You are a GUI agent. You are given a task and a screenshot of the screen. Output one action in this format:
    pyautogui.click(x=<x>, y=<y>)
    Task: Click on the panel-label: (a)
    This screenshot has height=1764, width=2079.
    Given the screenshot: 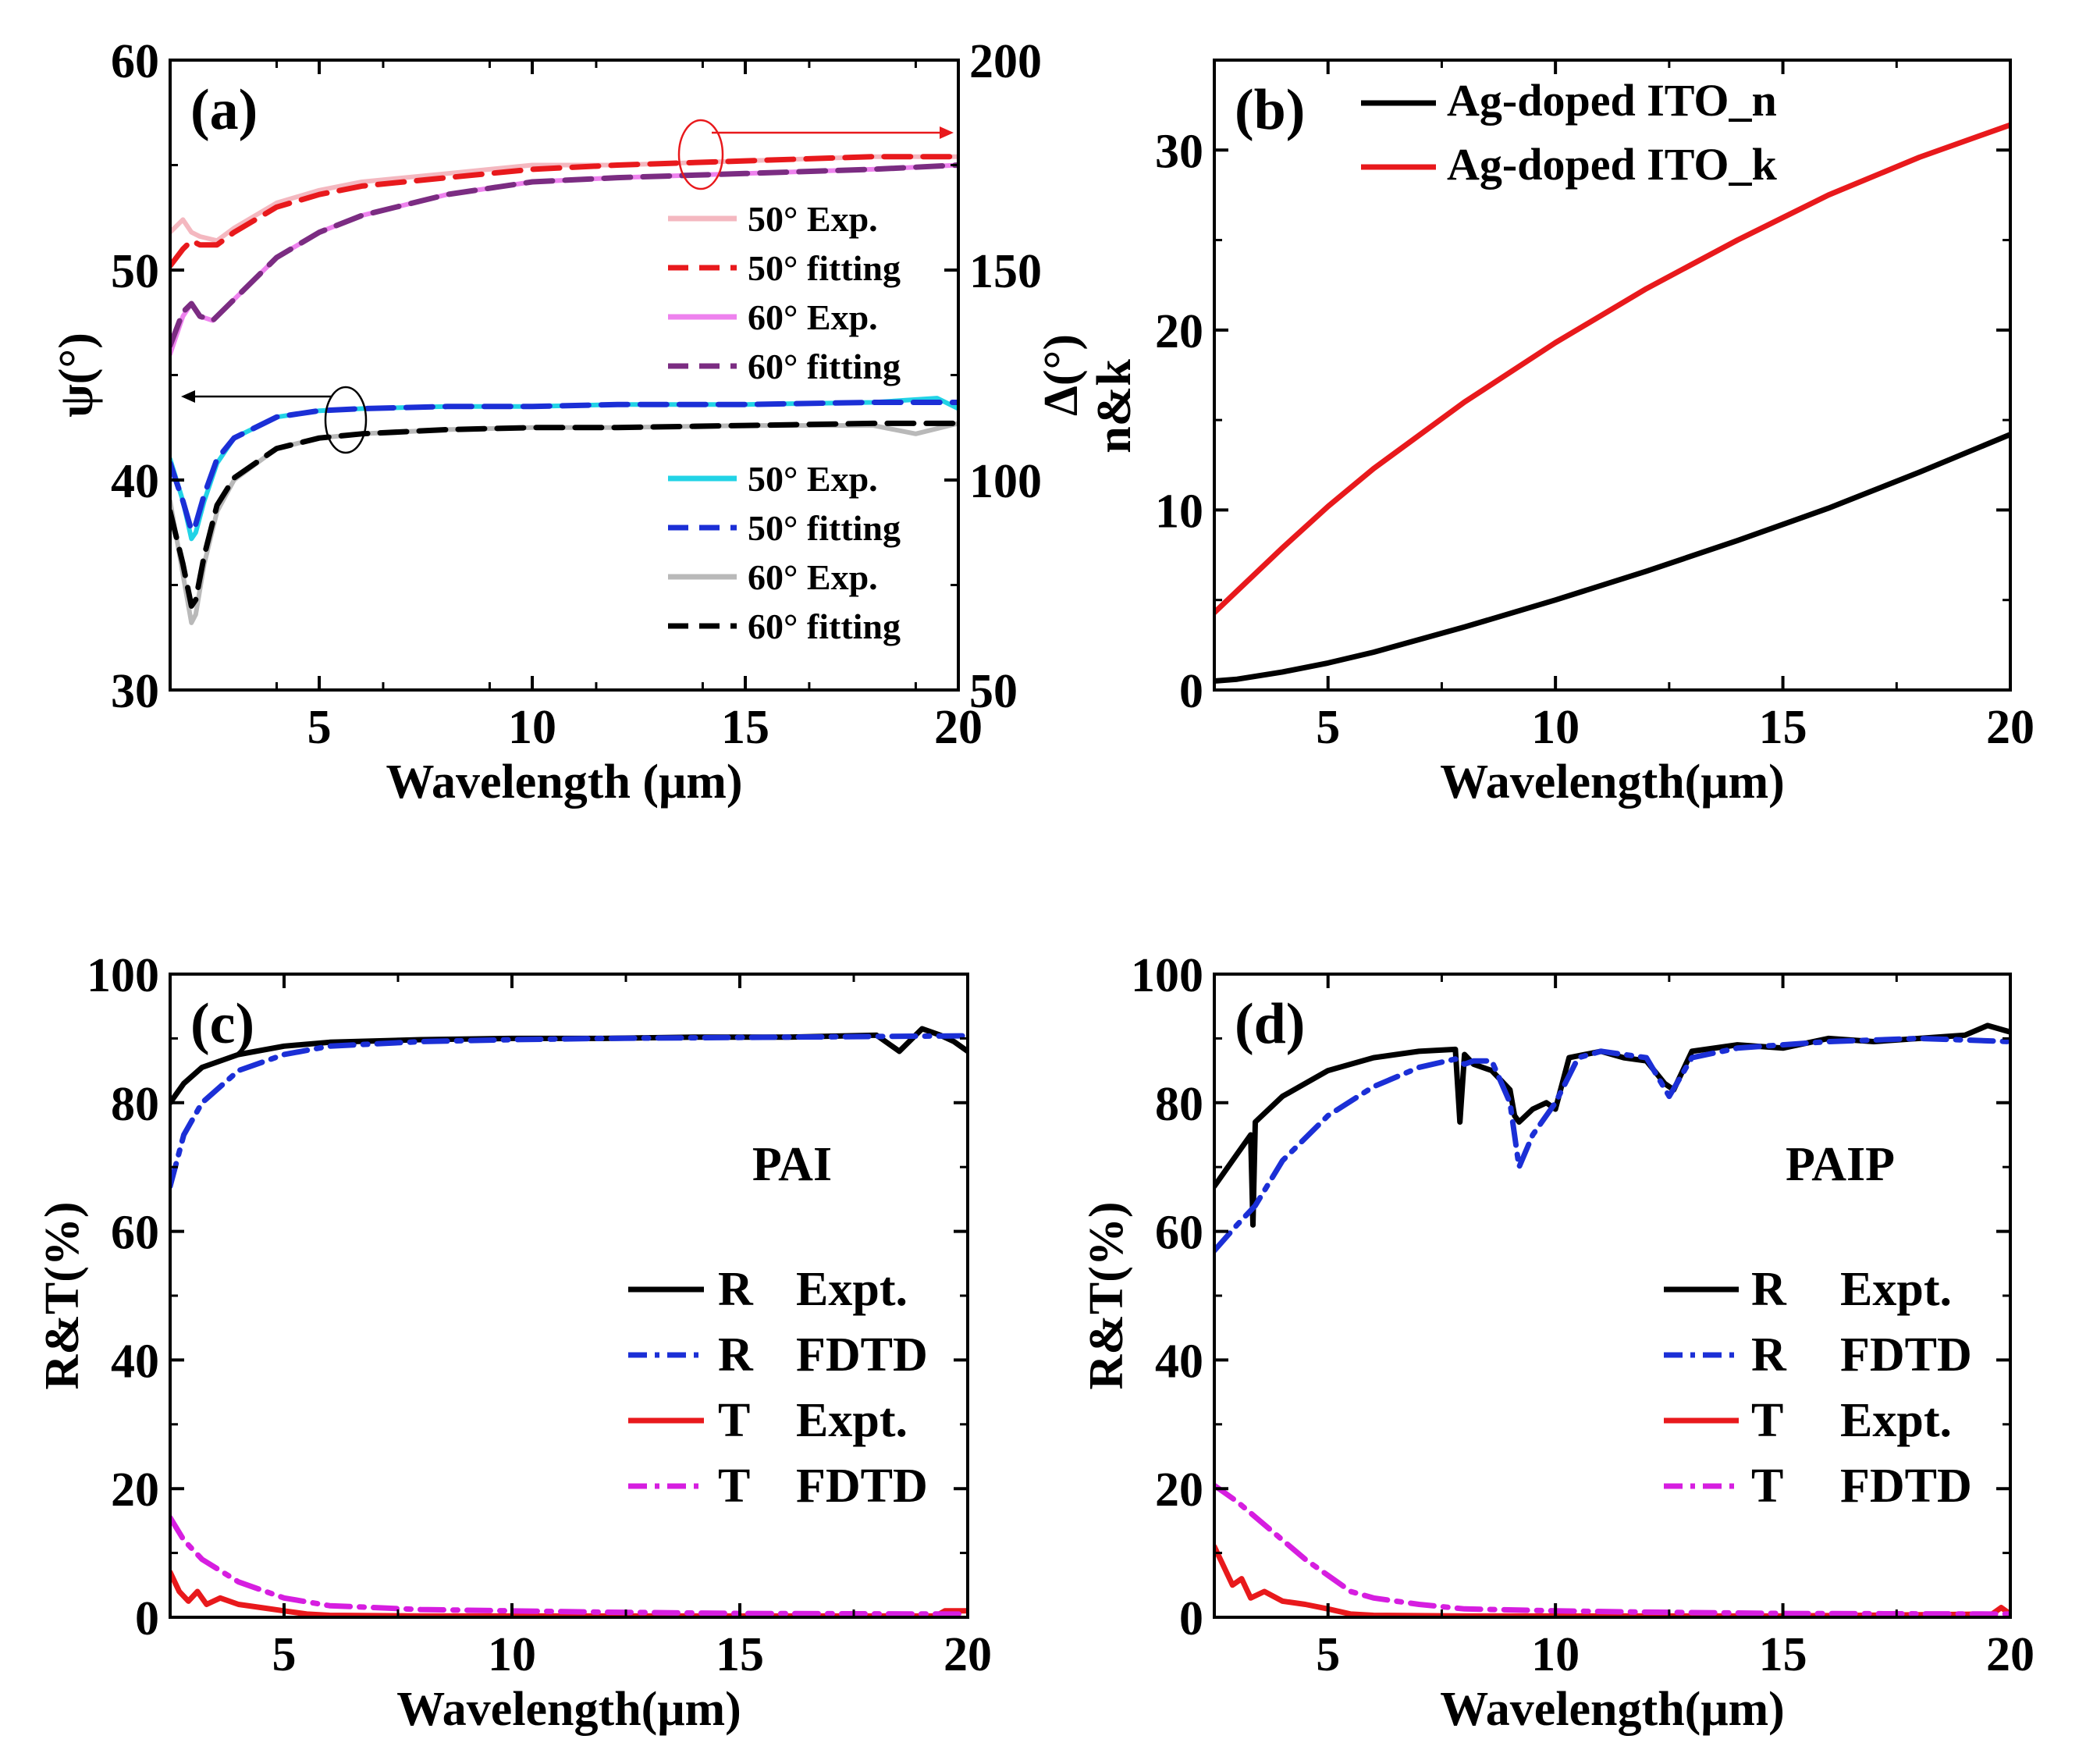 What is the action you would take?
    pyautogui.click(x=224, y=110)
    